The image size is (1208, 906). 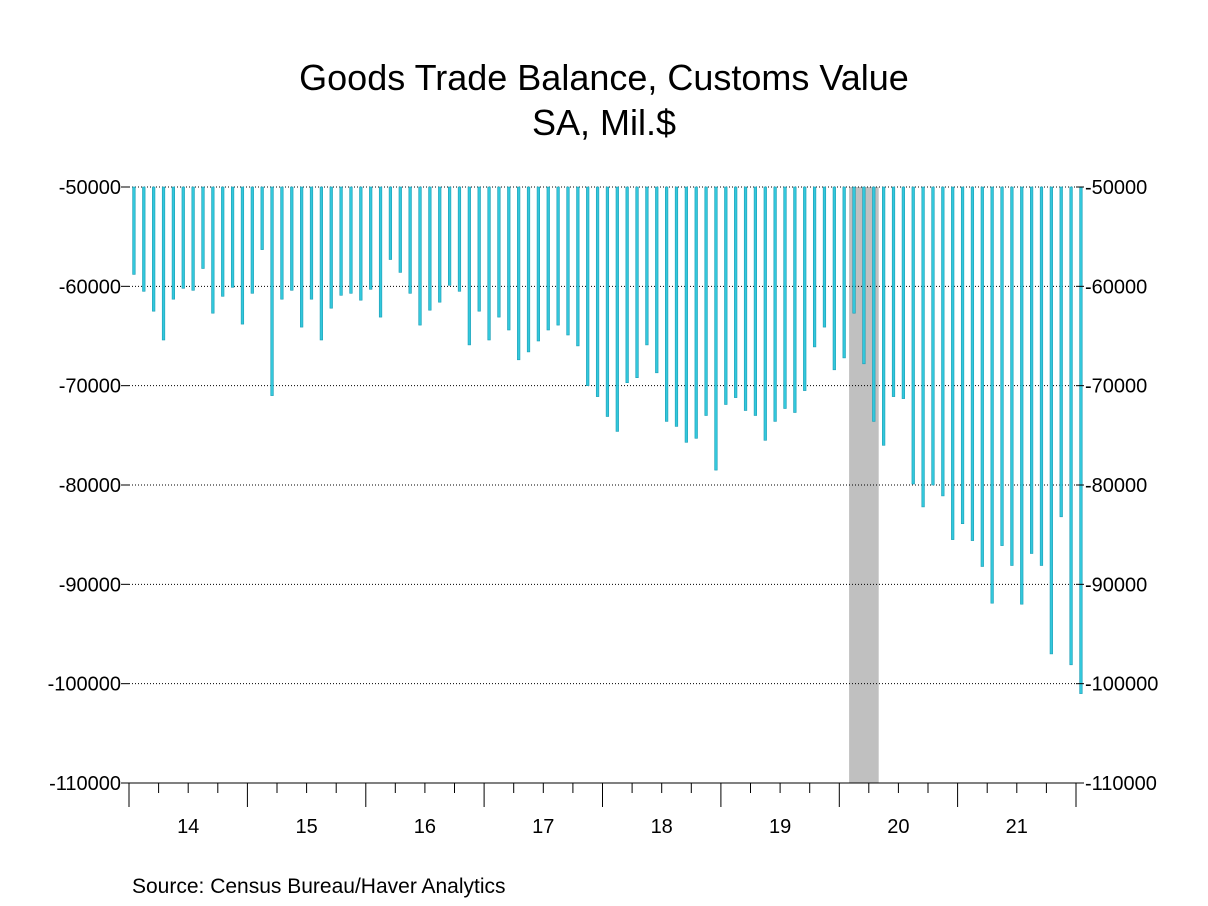 I want to click on y-tick-label-left: -60000, so click(x=90, y=287).